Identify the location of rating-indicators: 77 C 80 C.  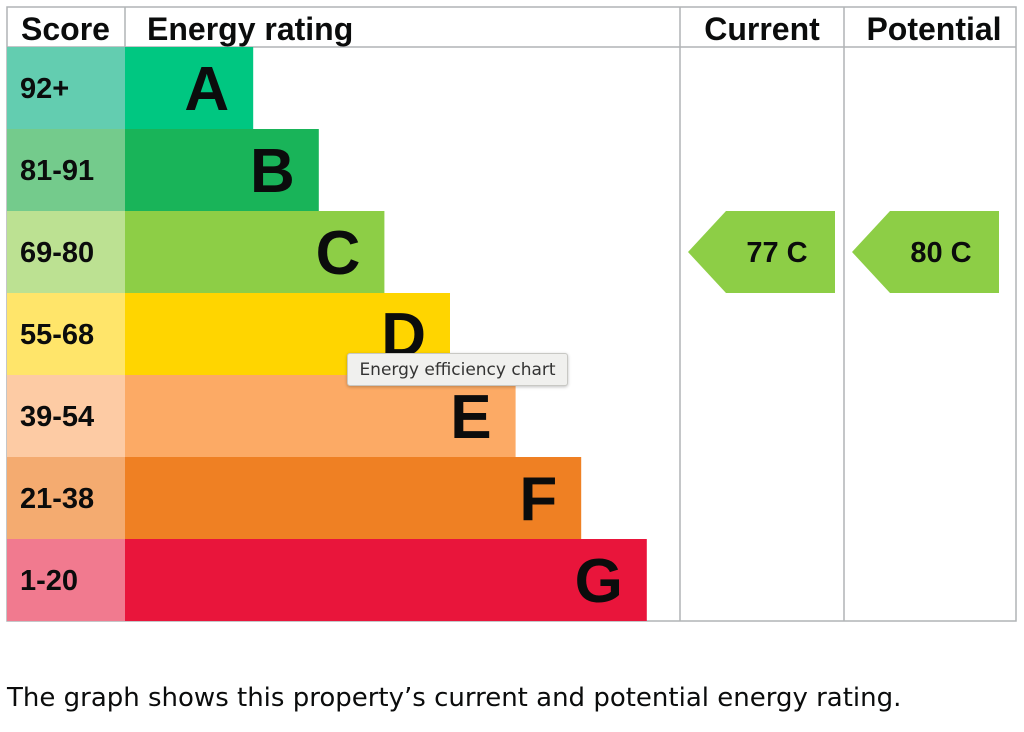
(843, 252).